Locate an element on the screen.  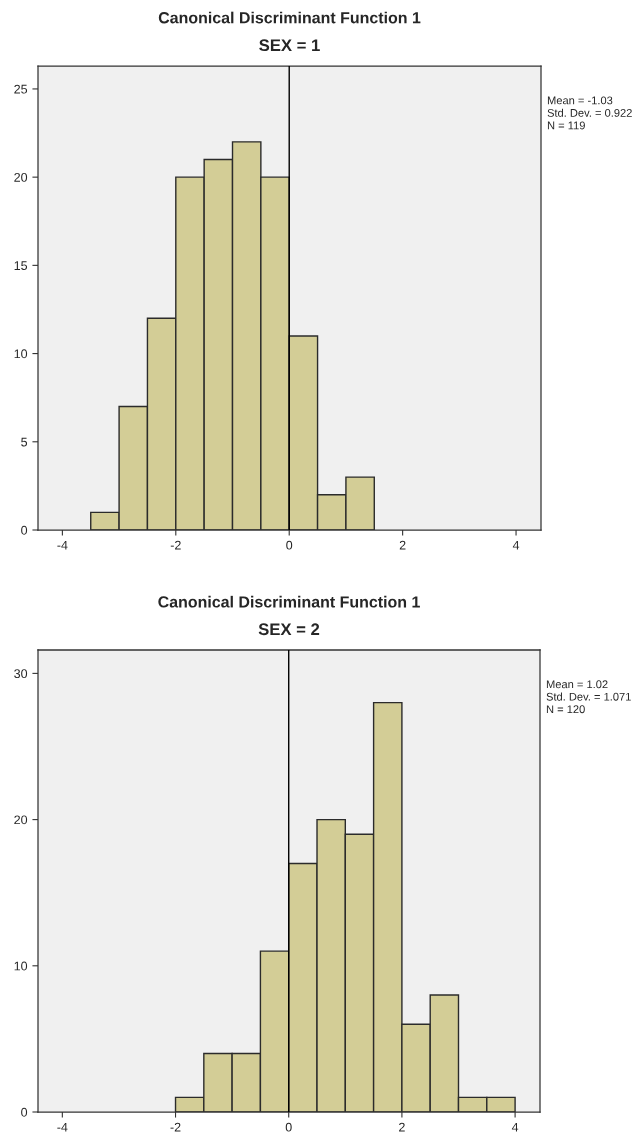
text: Mean = 1.02 is located at coordinates (577, 684).